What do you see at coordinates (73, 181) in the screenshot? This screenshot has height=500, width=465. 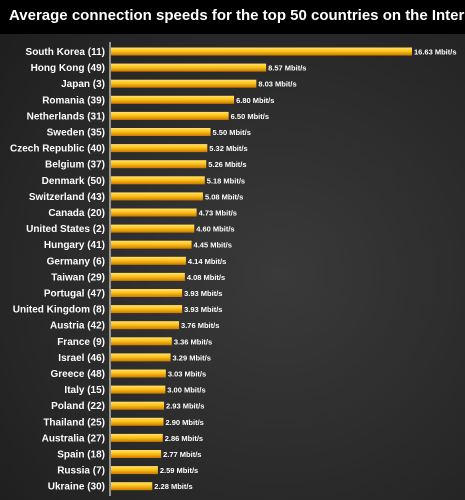 I see `category-label: Denmark (50)` at bounding box center [73, 181].